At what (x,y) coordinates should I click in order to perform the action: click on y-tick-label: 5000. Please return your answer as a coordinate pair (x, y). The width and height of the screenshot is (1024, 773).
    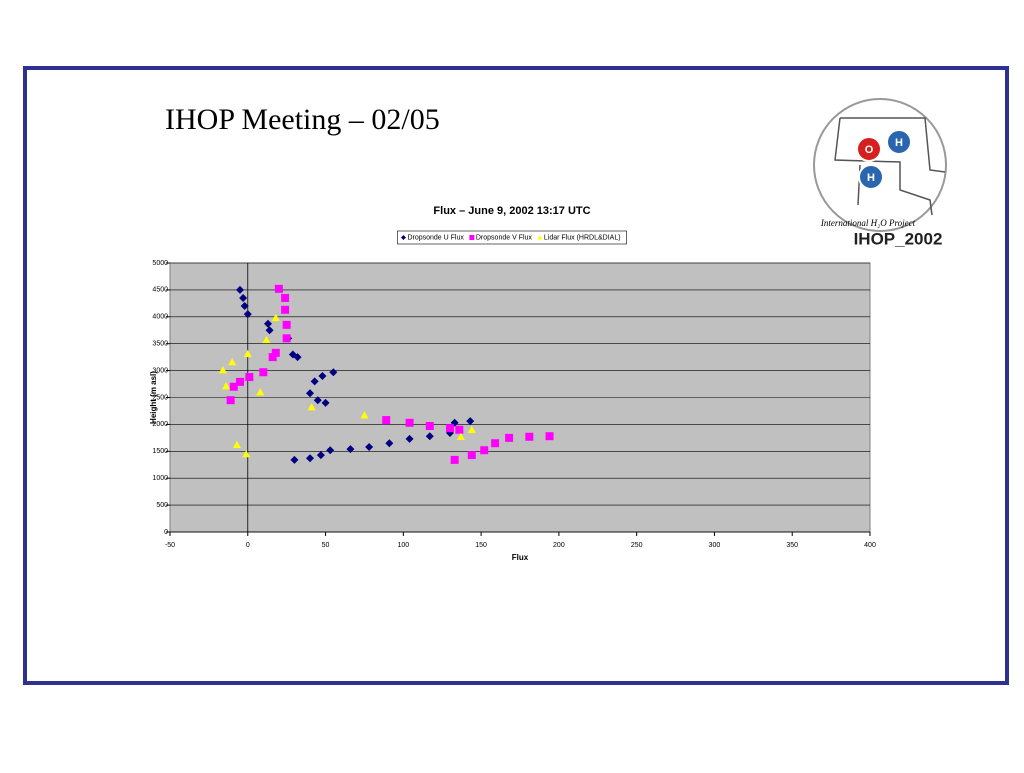
    Looking at the image, I should click on (160, 263).